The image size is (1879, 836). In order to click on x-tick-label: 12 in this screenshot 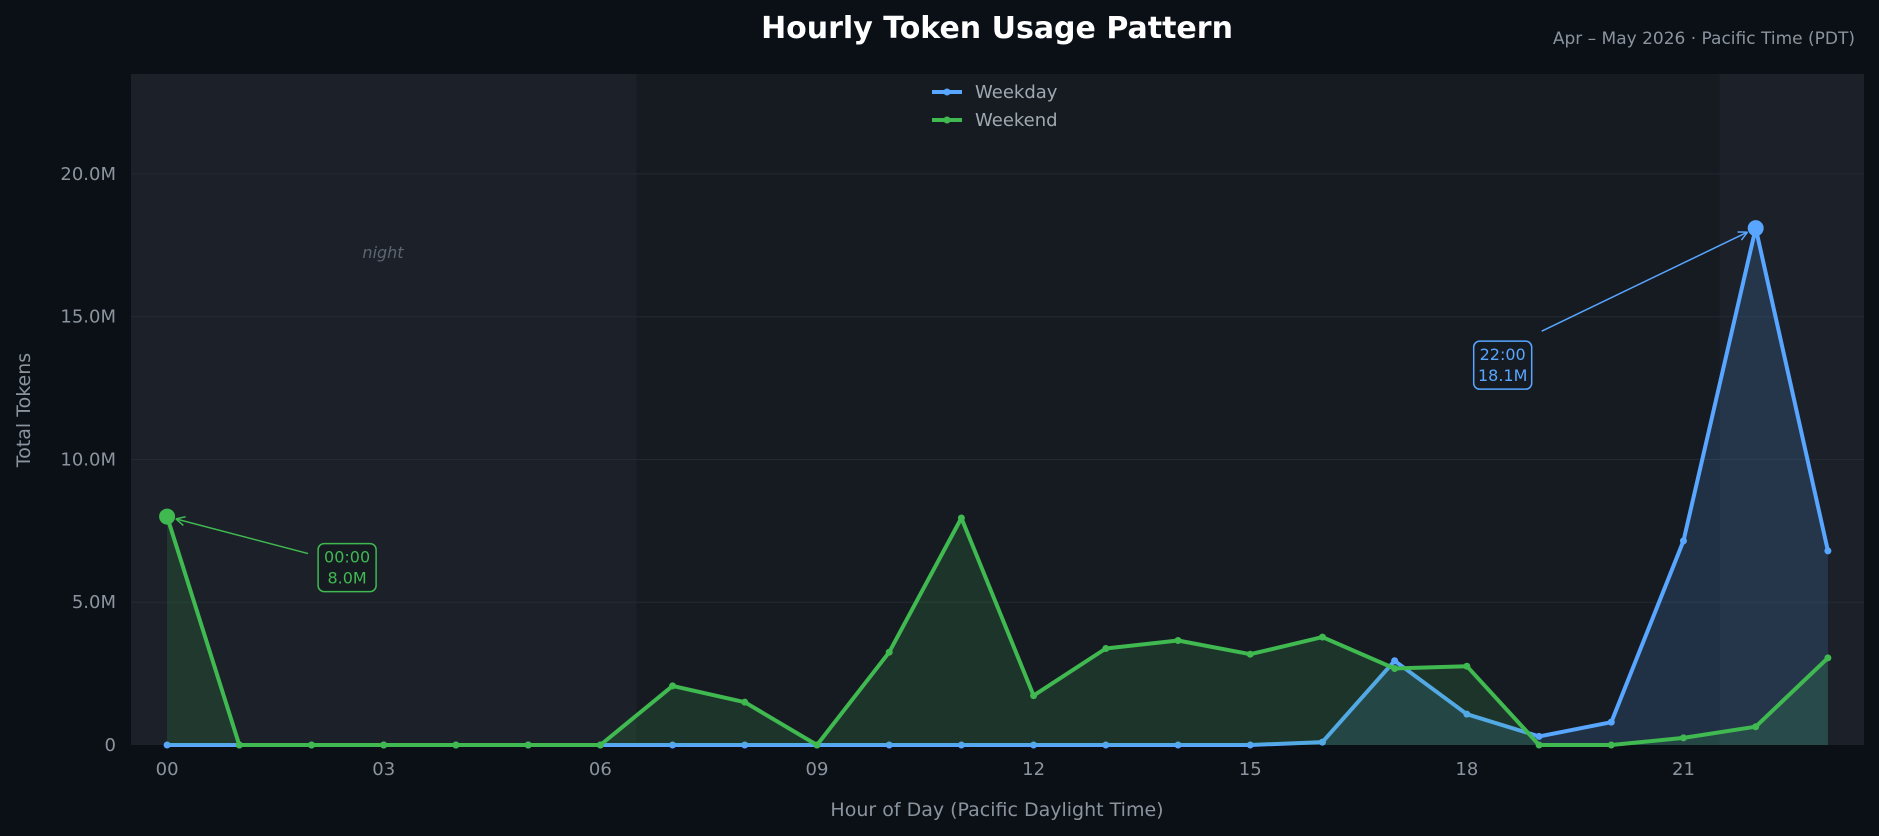, I will do `click(1033, 769)`.